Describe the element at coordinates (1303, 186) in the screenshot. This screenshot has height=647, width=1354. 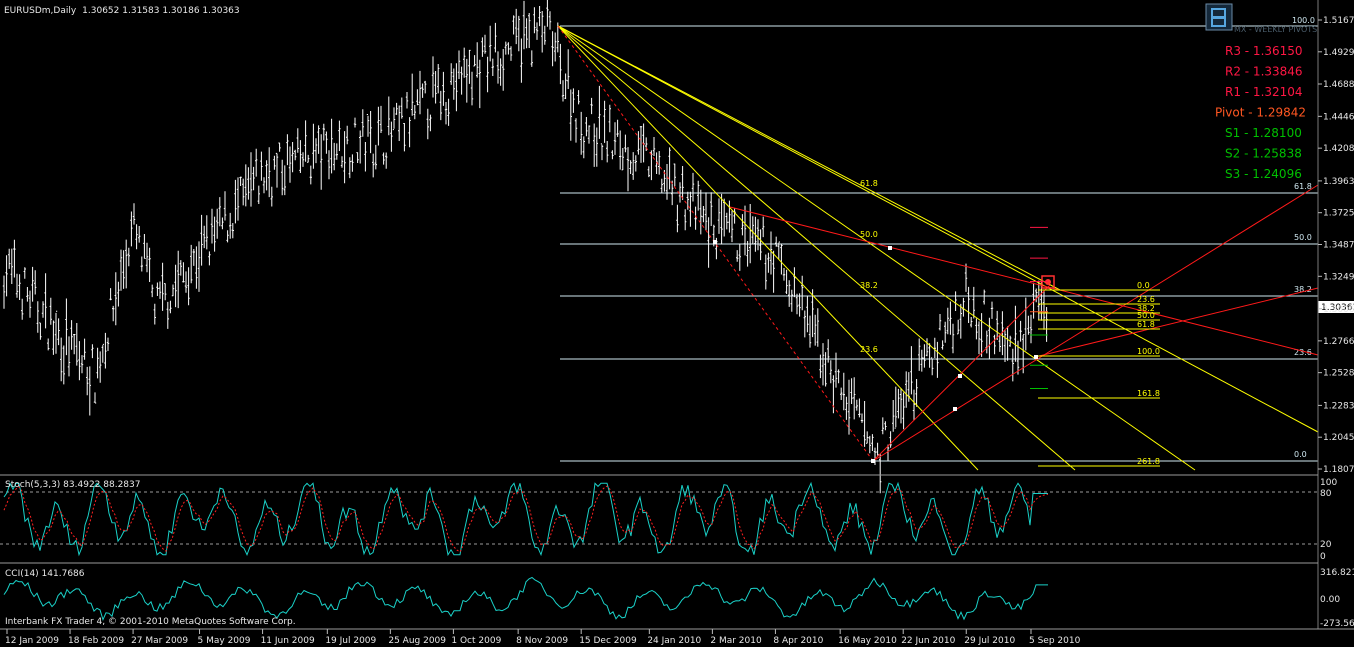
I see `fib-level-label: 61.8` at that location.